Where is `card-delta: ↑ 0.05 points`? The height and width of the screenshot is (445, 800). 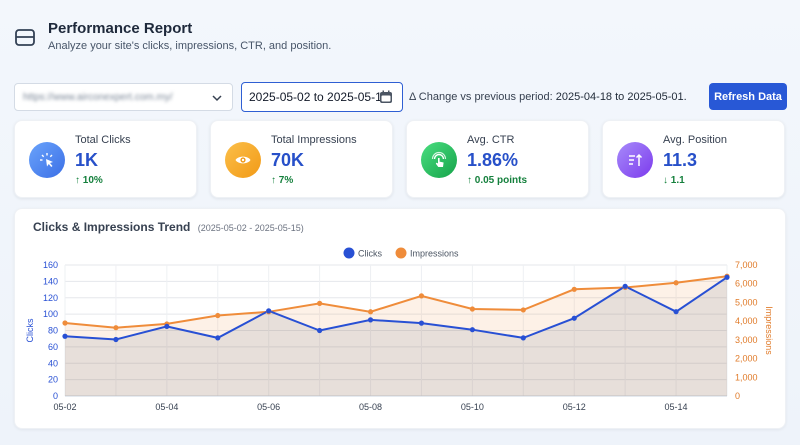 card-delta: ↑ 0.05 points is located at coordinates (497, 180).